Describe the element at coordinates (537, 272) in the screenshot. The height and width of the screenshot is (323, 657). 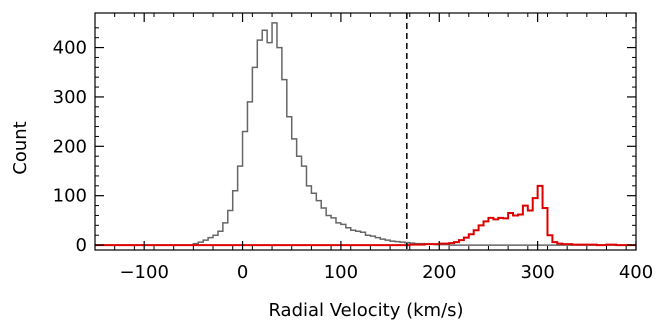
I see `x-tick-label: 300` at that location.